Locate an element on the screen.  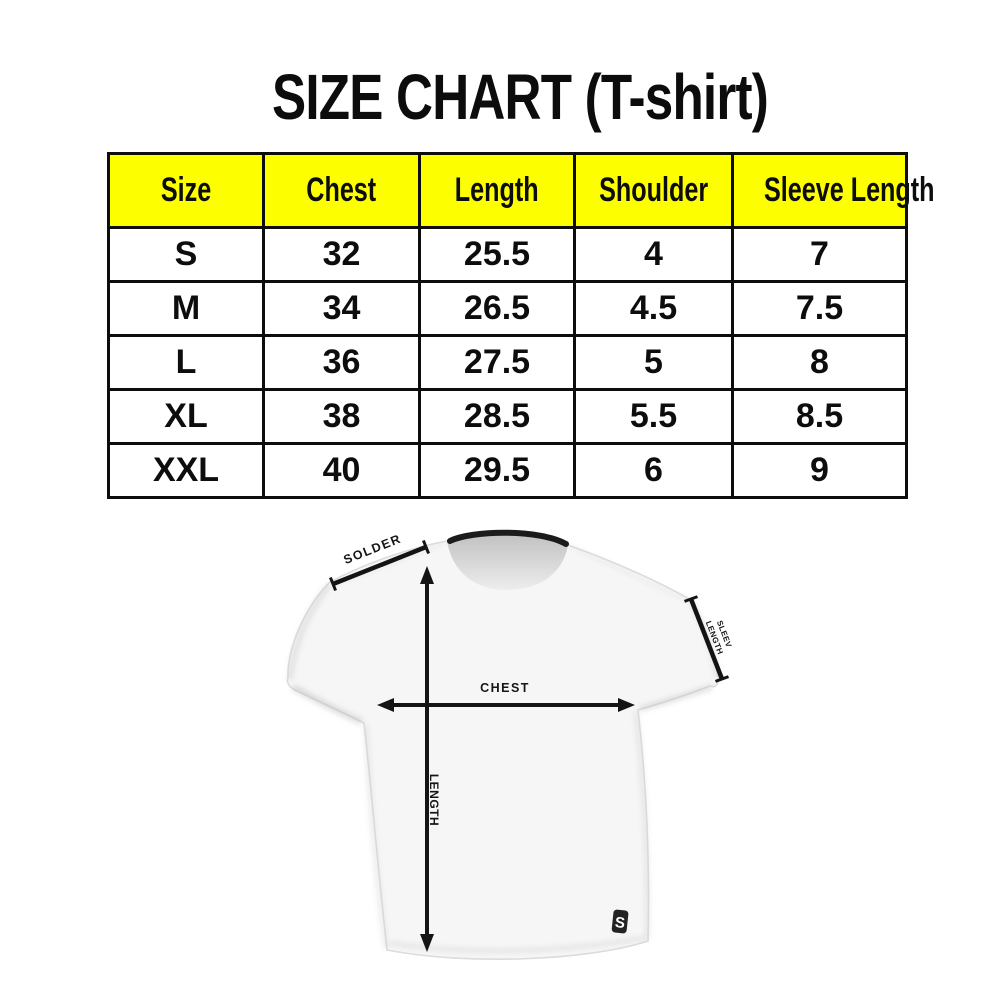
shoulder-measure-line is located at coordinates (379, 565).